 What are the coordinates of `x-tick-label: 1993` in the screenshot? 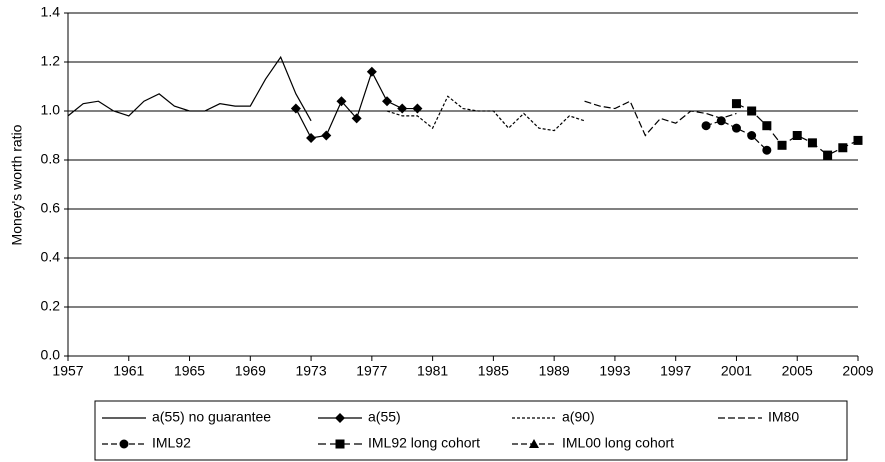 It's located at (614, 371).